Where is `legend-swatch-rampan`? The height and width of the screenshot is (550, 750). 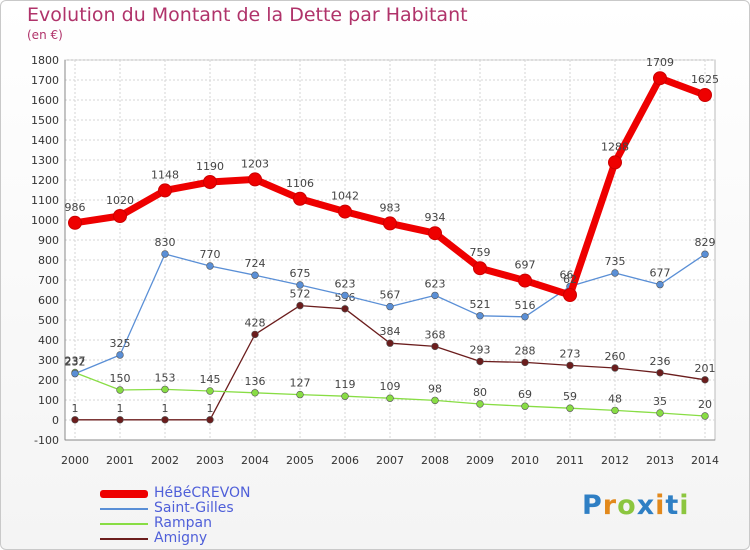
legend-swatch-rampan is located at coordinates (124, 523).